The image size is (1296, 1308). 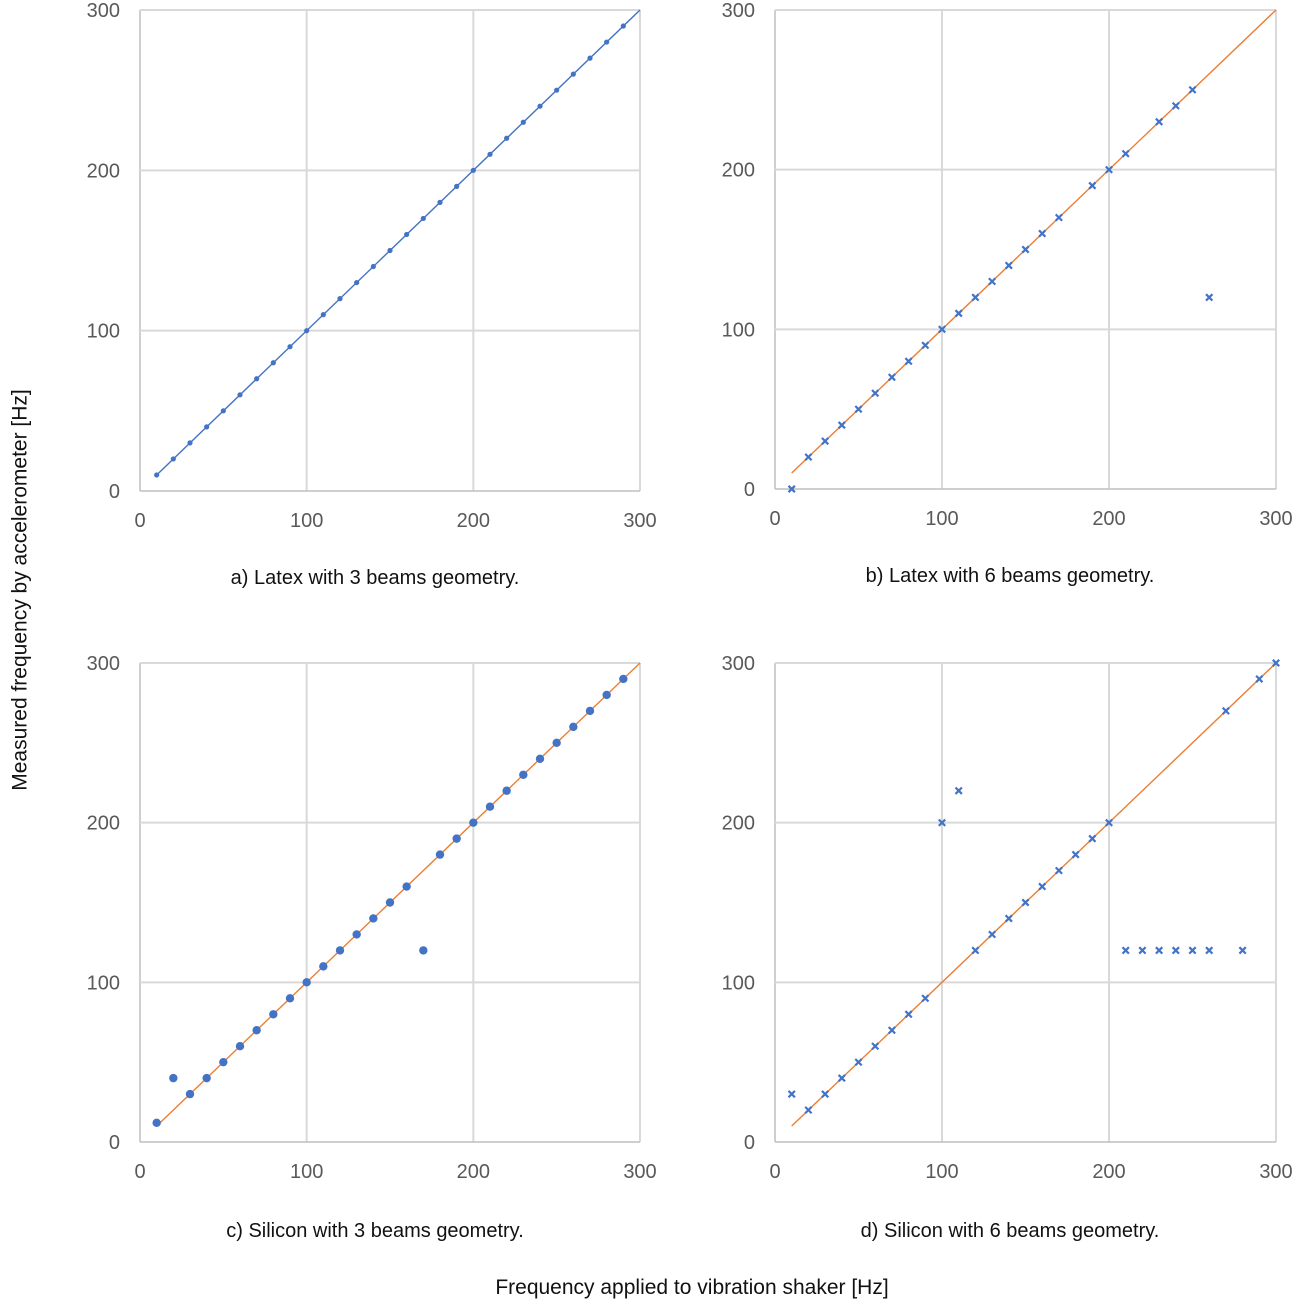 What do you see at coordinates (375, 578) in the screenshot?
I see `subplot-caption: a) Latex with 3 beams geometry.` at bounding box center [375, 578].